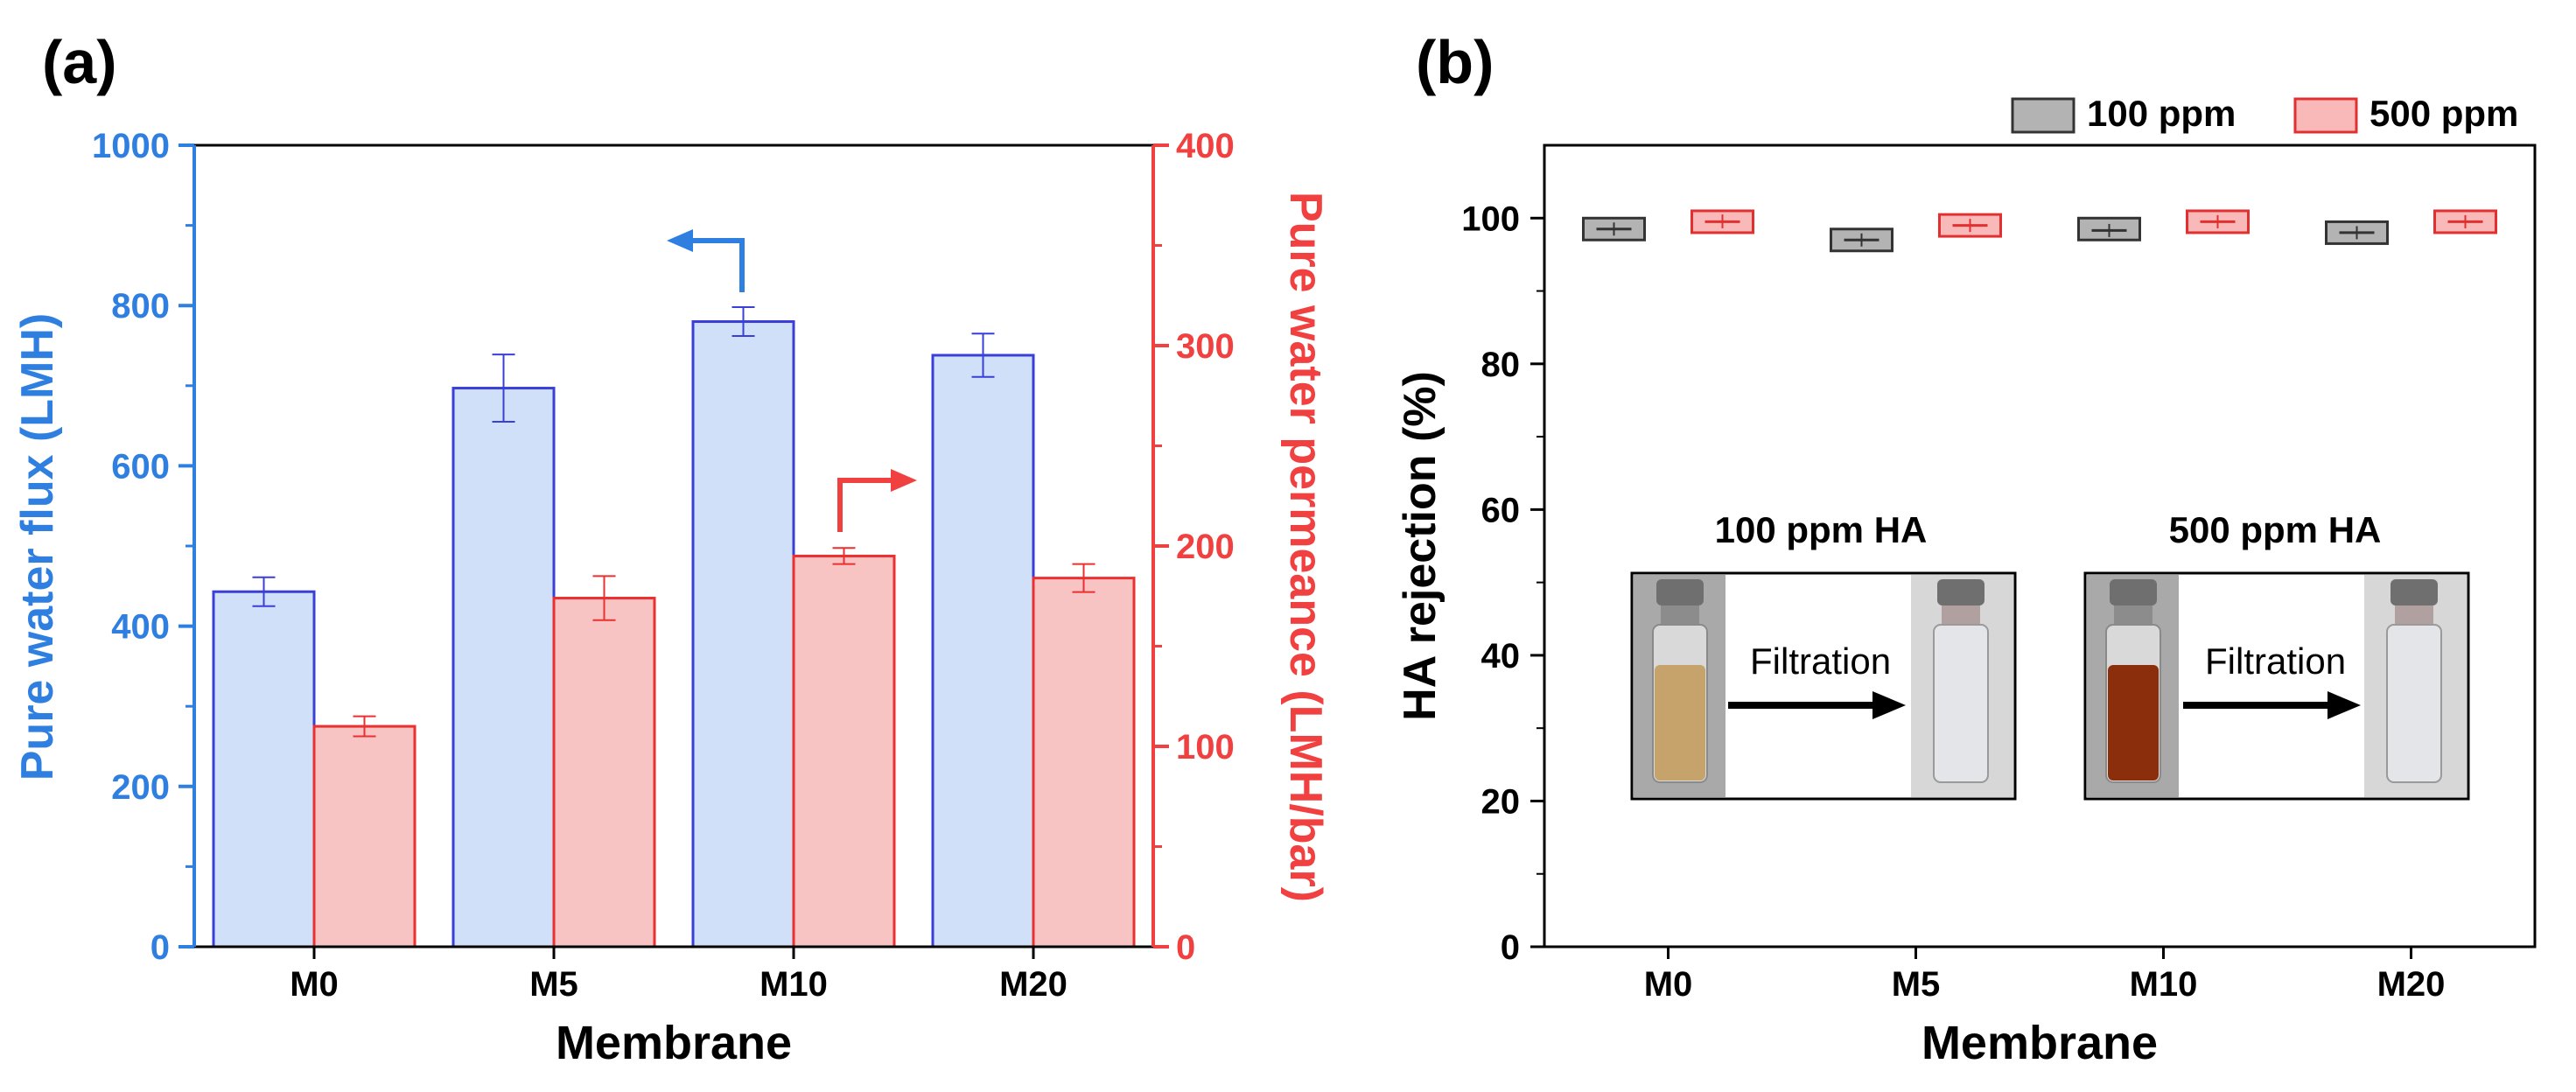  What do you see at coordinates (364, 726) in the screenshot?
I see `error-bar-right-M0` at bounding box center [364, 726].